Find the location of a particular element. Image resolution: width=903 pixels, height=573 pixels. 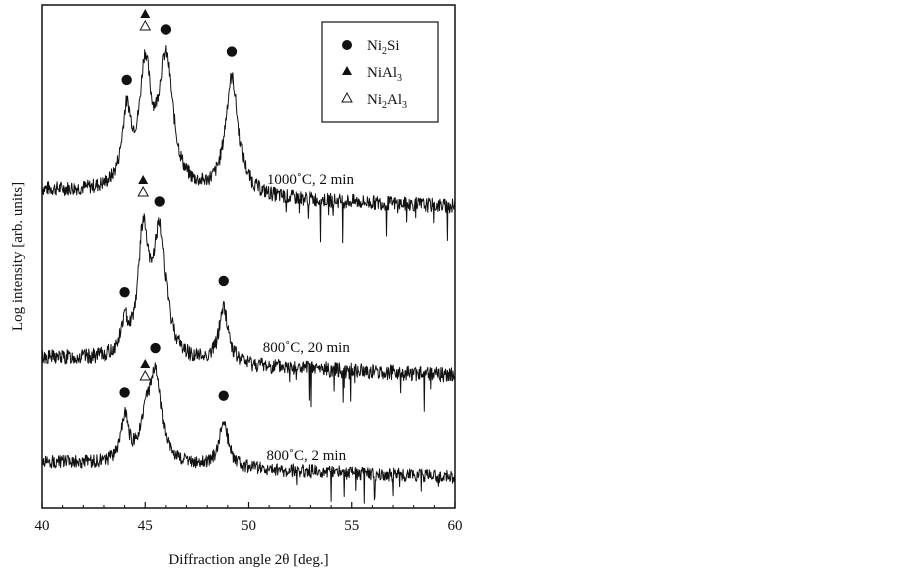

x-axis-title: Diffraction angle 2θ [deg.] is located at coordinates (248, 560).